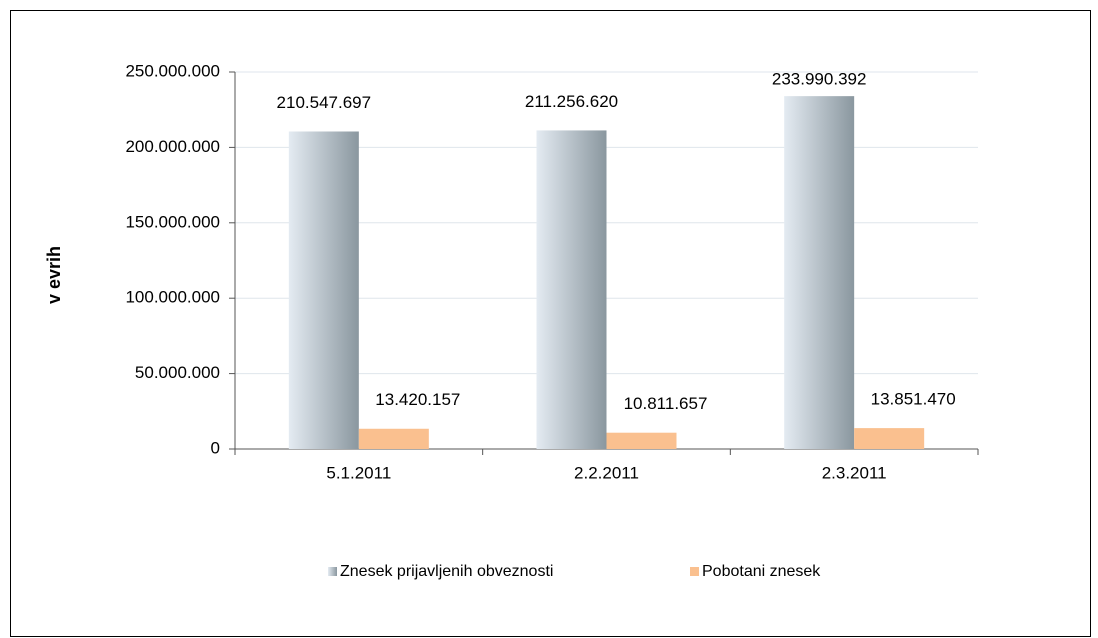 The image size is (1098, 638). I want to click on legend-label: Pobotani znesek, so click(761, 571).